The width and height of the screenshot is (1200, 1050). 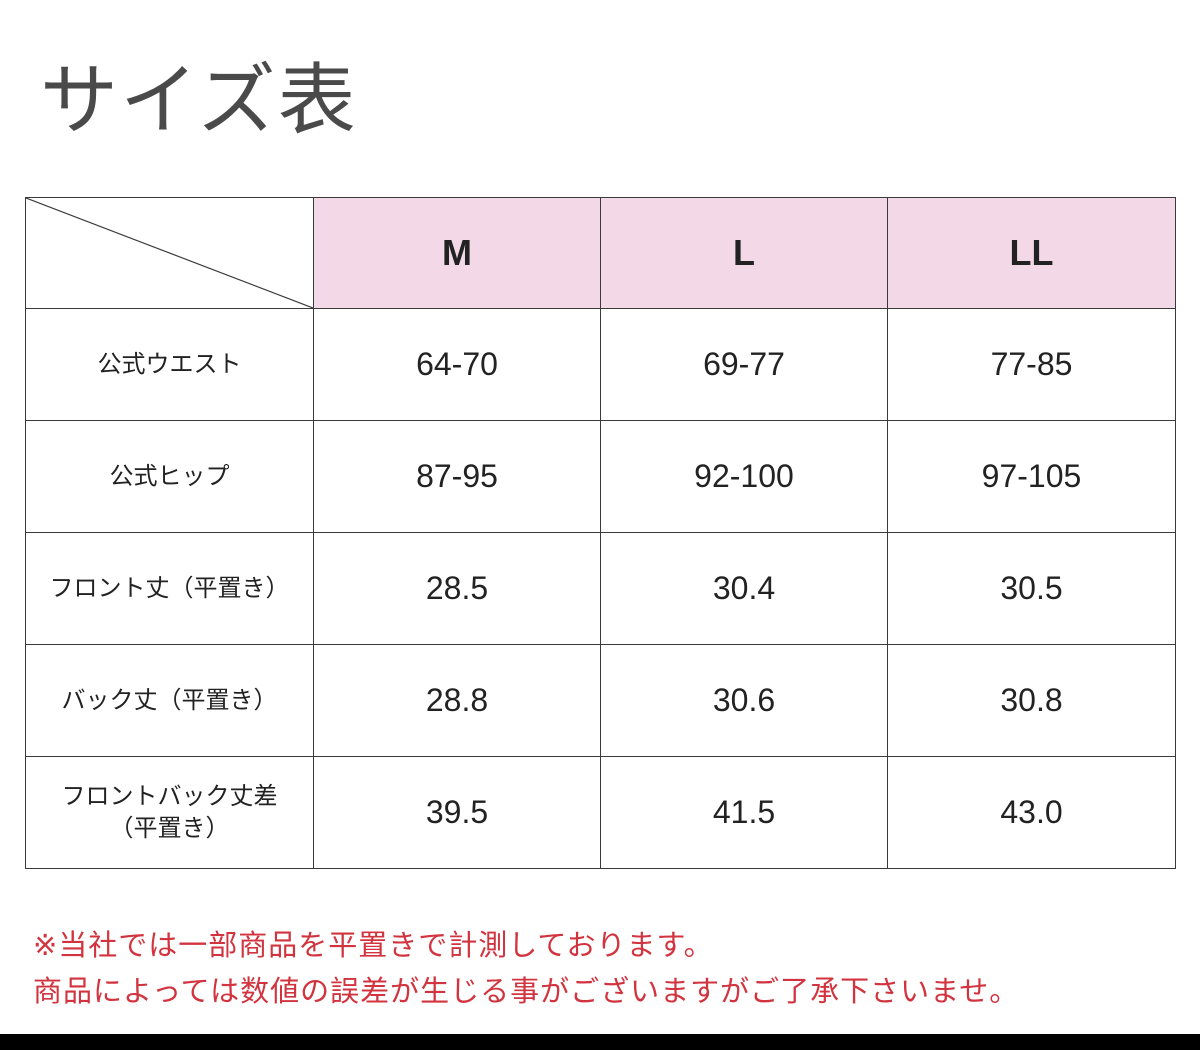 I want to click on note-line-2: 商品によっては数値の誤差が生じる事がございますがご了承下さいませ。, so click(x=526, y=991).